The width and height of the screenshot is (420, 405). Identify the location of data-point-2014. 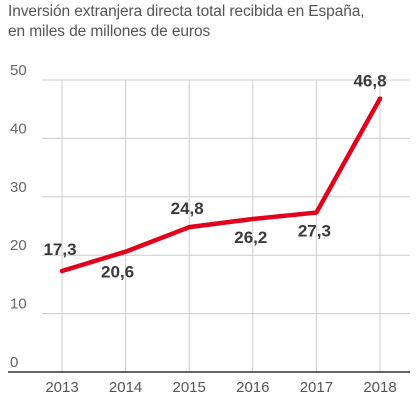
(125, 251).